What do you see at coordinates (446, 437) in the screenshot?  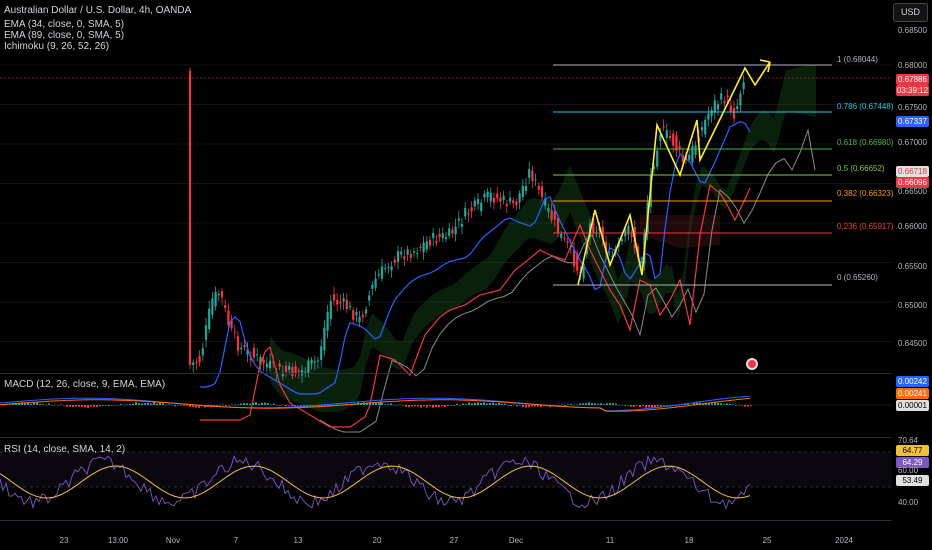 I see `pane-separator-rsi` at bounding box center [446, 437].